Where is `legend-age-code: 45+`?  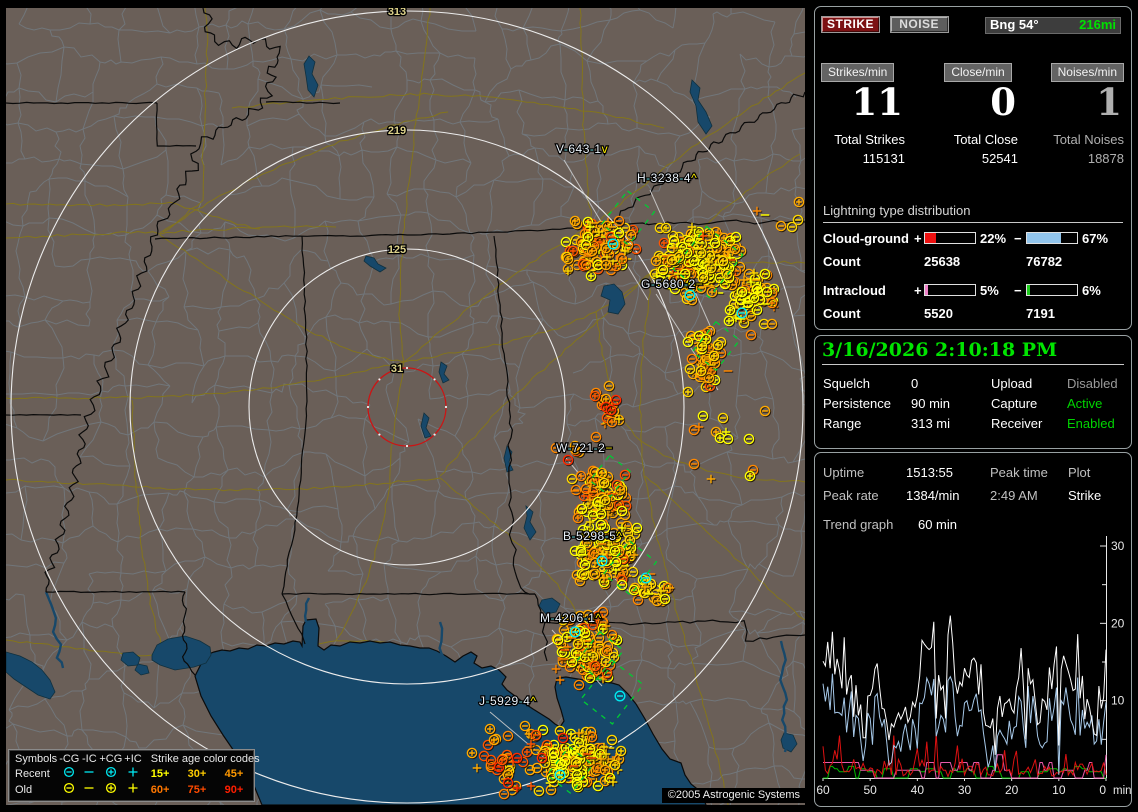 legend-age-code: 45+ is located at coordinates (234, 773).